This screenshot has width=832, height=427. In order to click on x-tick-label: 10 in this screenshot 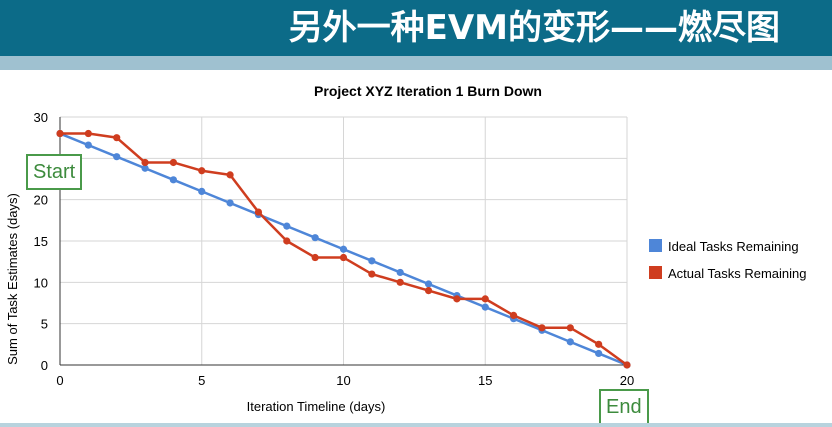, I will do `click(343, 380)`.